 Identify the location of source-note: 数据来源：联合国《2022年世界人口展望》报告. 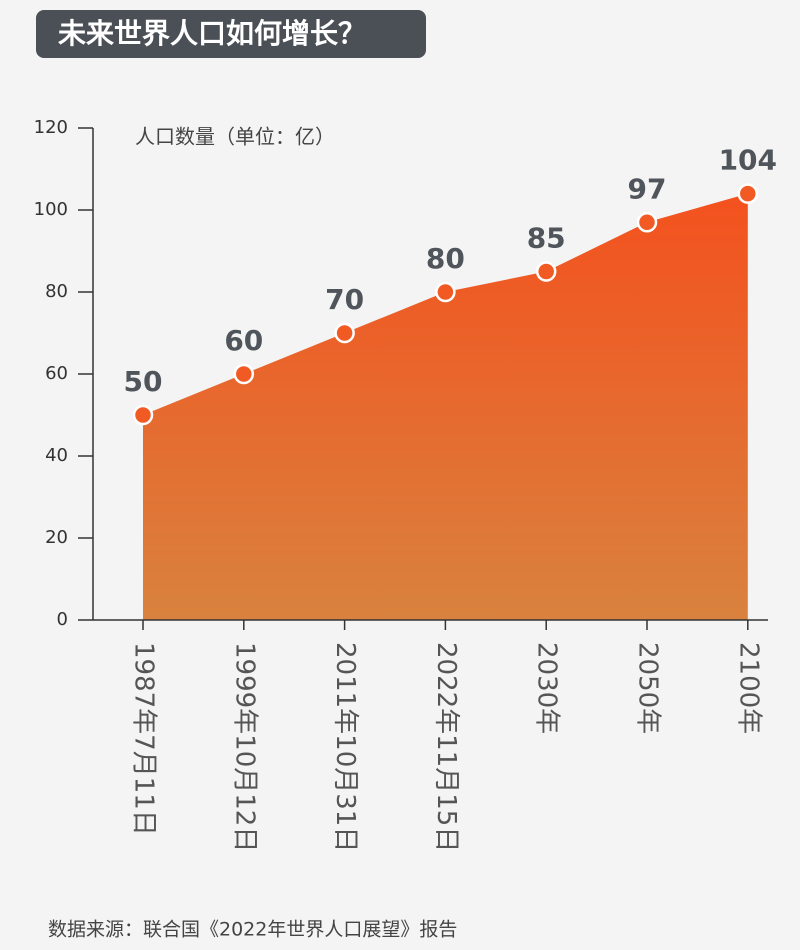
(252, 930).